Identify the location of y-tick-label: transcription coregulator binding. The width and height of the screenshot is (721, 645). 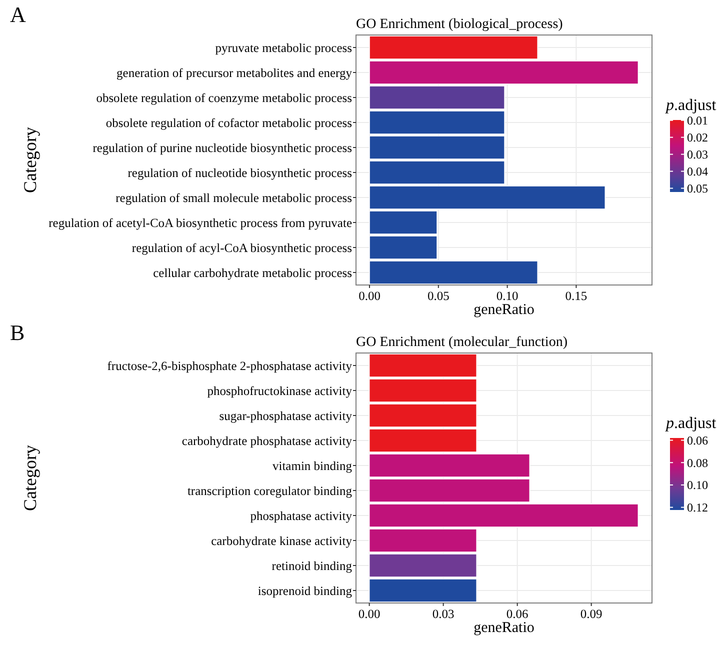
(270, 491).